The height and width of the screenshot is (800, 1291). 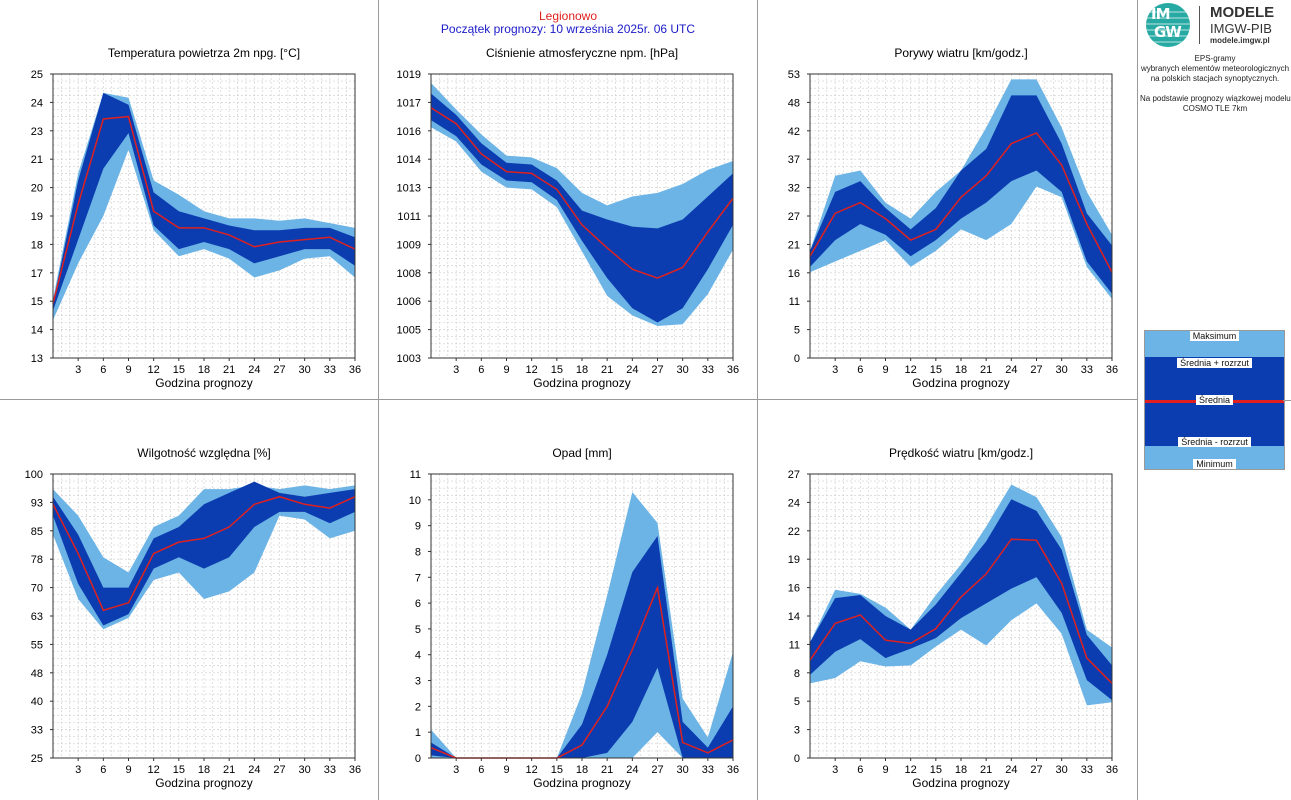 I want to click on outer-band, so click(x=204, y=206).